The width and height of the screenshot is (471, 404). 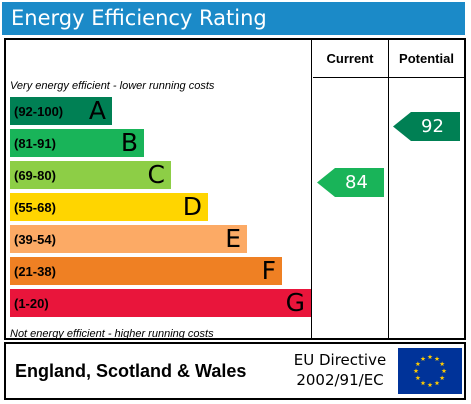 I want to click on potential-rating-value: 92, so click(x=432, y=126).